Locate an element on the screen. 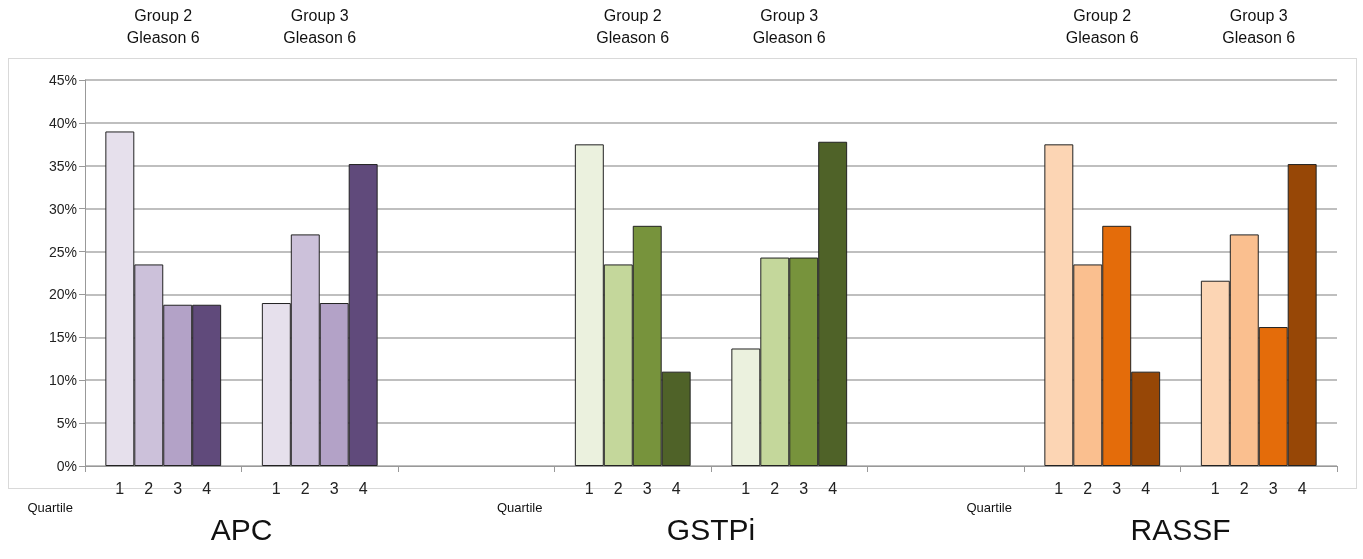 This screenshot has width=1363, height=559. y-tick-label: 40% is located at coordinates (62, 122).